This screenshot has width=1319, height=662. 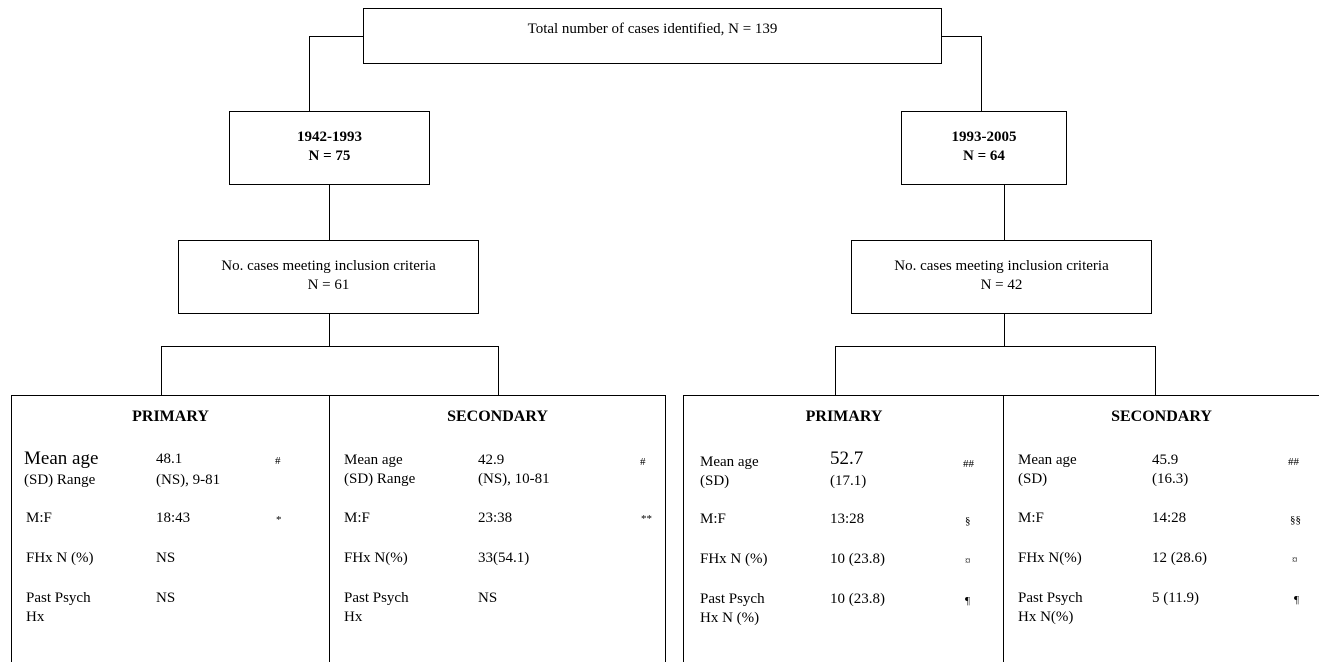 I want to click on row-value: 18:43, so click(x=173, y=518).